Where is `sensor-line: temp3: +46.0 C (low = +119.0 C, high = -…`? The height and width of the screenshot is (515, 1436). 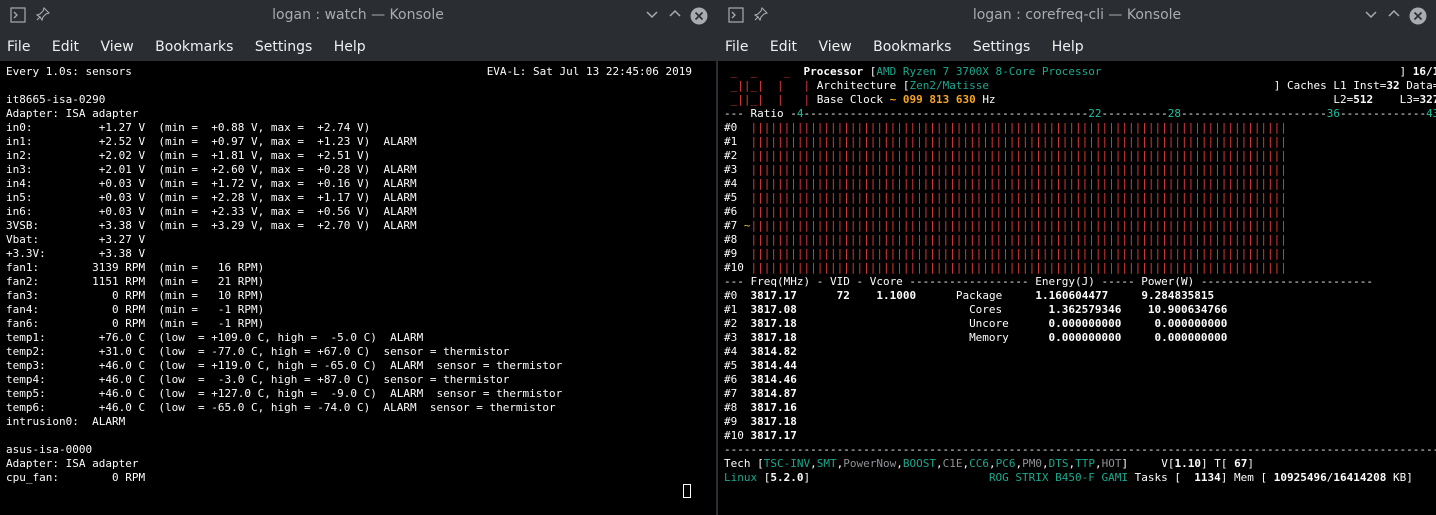
sensor-line: temp3: +46.0 C (low = +119.0 C, high = -… is located at coordinates (284, 365).